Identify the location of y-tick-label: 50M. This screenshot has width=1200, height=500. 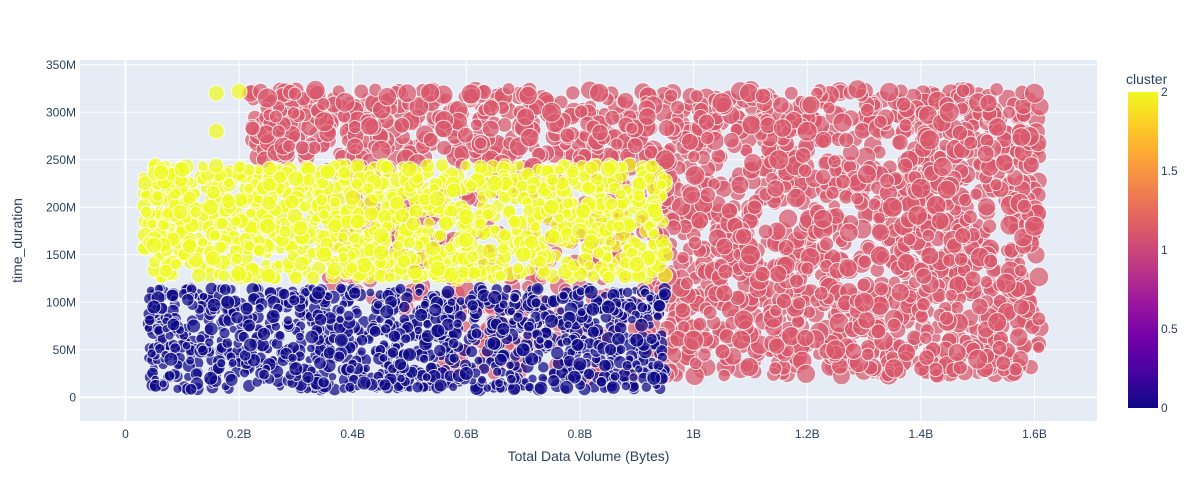
(64, 350).